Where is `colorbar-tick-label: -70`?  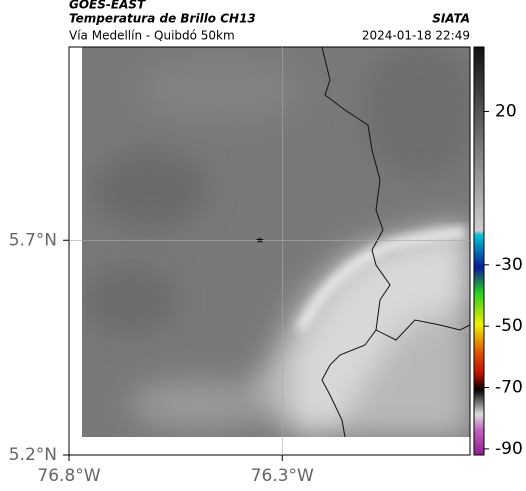 colorbar-tick-label: -70 is located at coordinates (509, 388).